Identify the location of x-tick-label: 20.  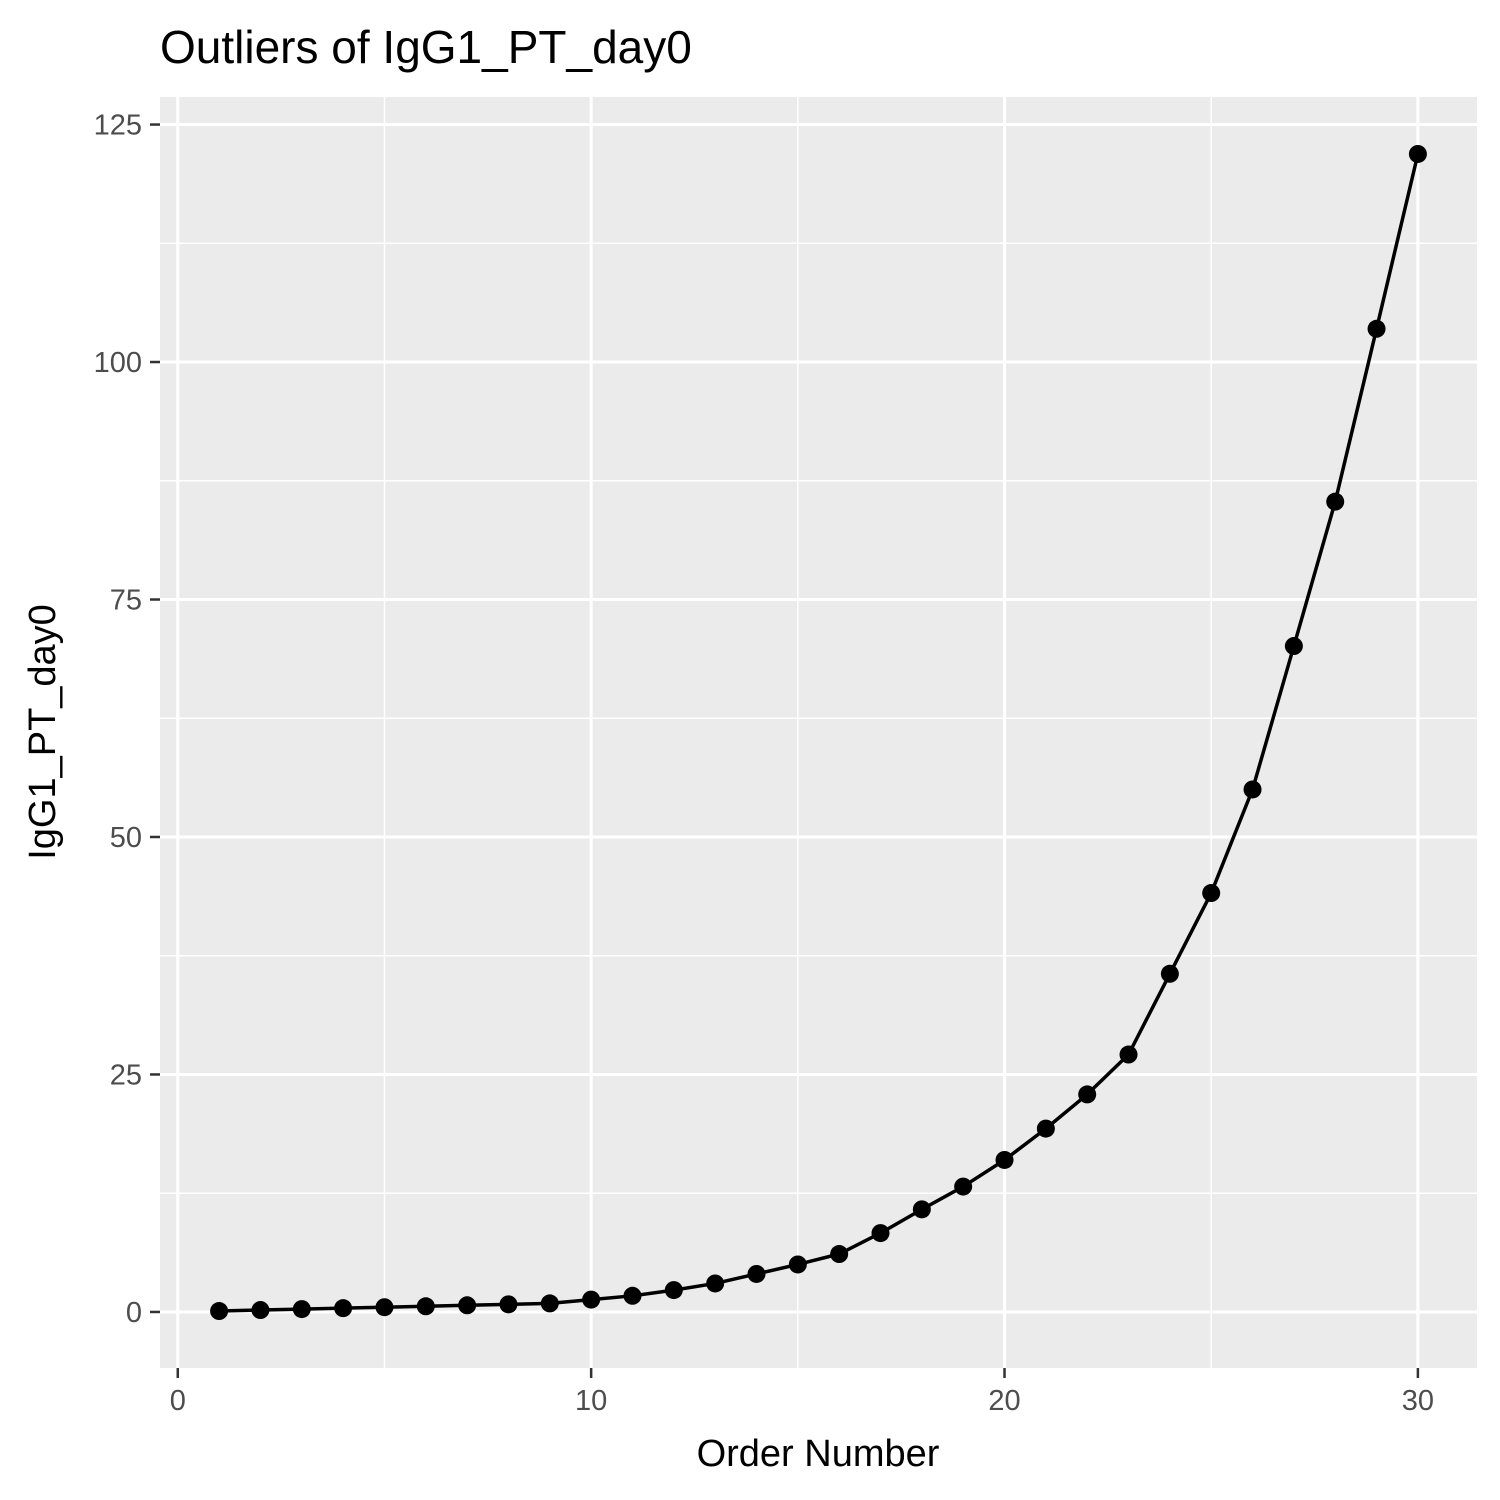
(1004, 1401).